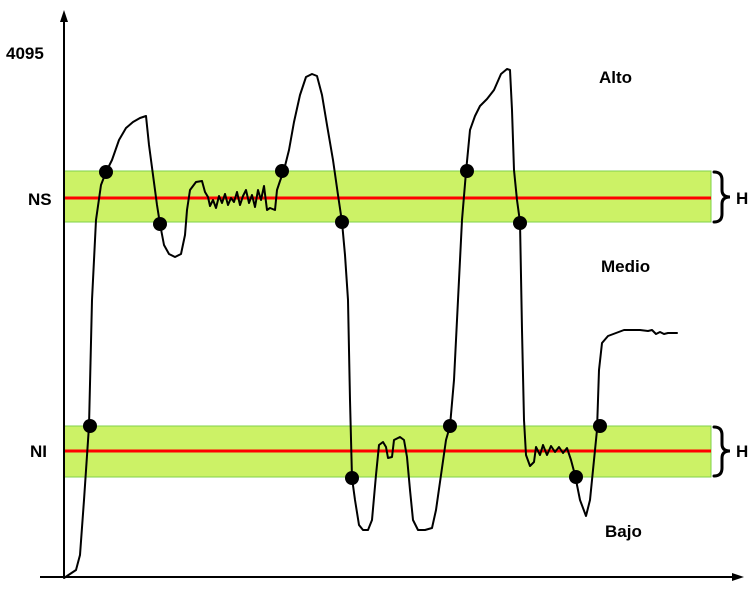 The image size is (753, 592). Describe the element at coordinates (625, 266) in the screenshot. I see `zone-medium-label: Medio` at that location.